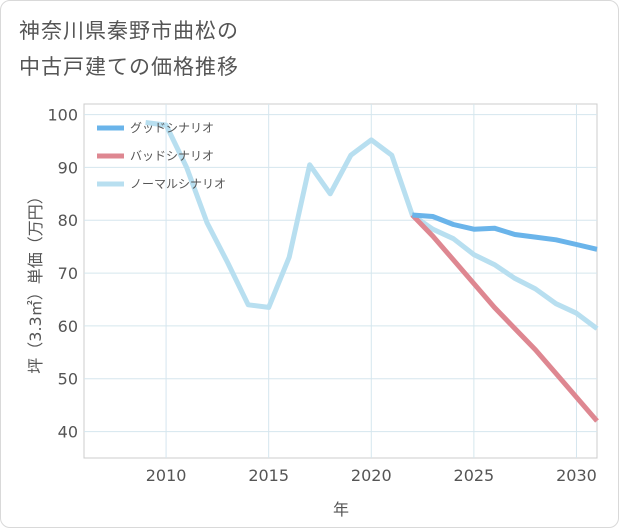 Image resolution: width=621 pixels, height=530 pixels. What do you see at coordinates (68, 220) in the screenshot?
I see `y-tick-label: 80` at bounding box center [68, 220].